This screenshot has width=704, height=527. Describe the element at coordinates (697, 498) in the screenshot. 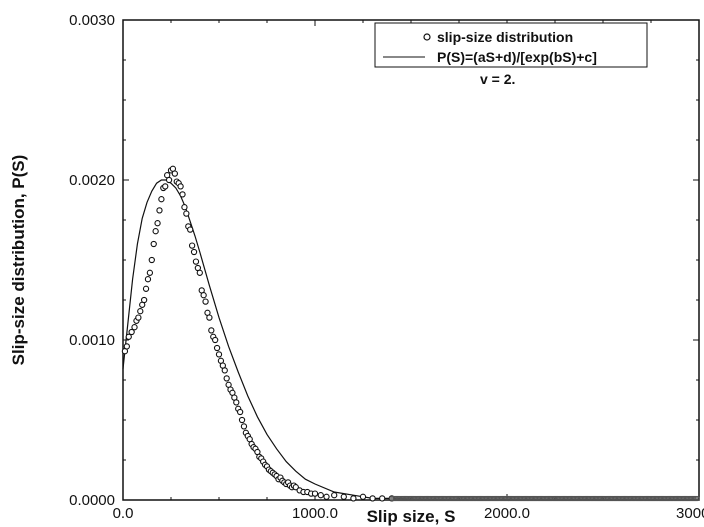

I see `data-point-tail` at that location.